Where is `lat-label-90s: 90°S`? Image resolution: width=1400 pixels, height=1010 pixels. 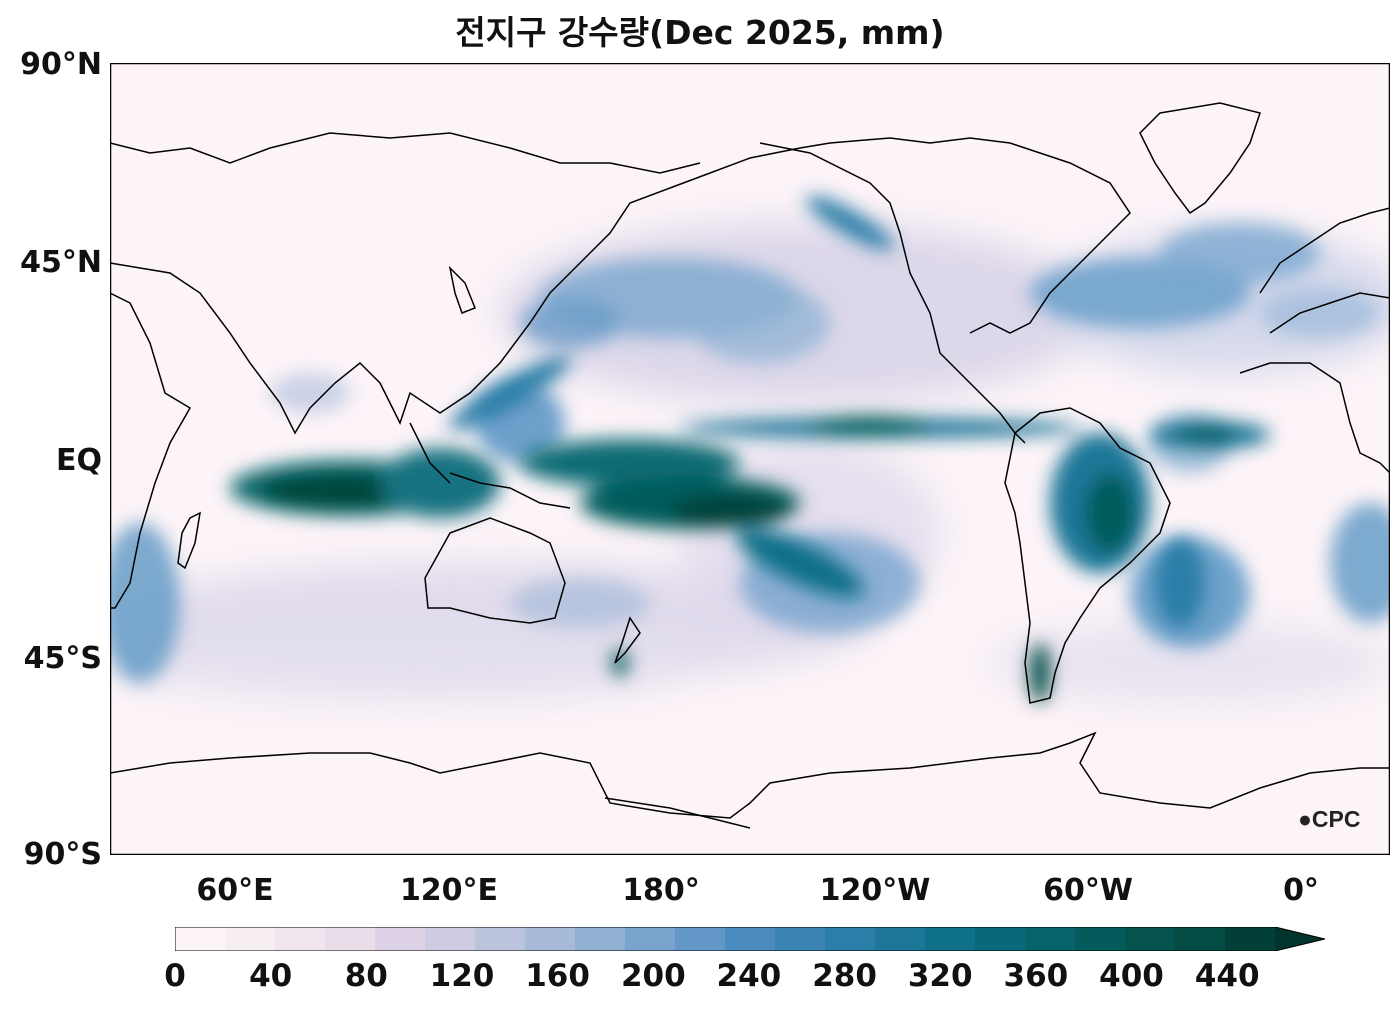 lat-label-90s: 90°S is located at coordinates (62, 854).